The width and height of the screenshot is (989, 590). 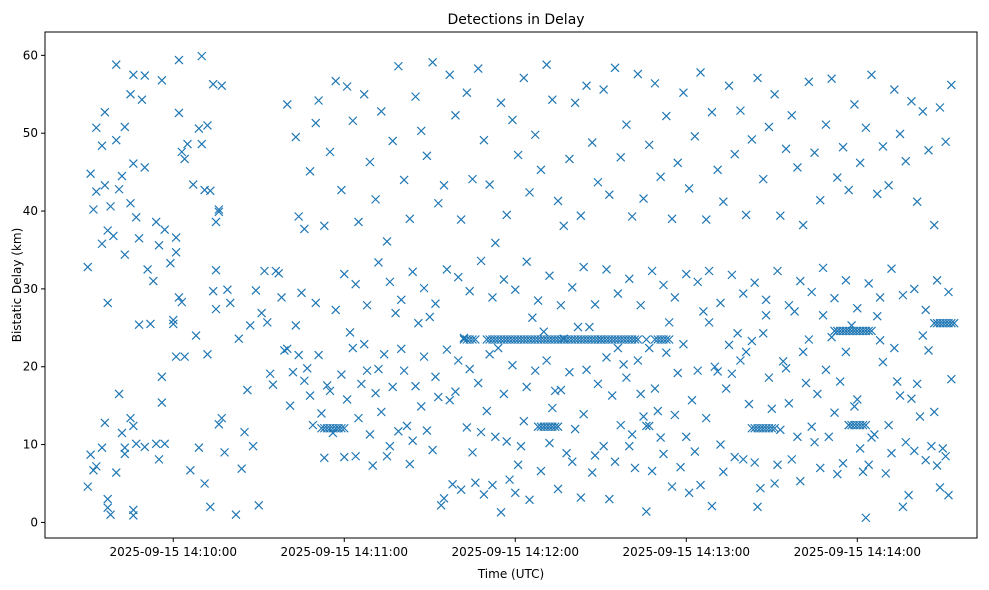 I want to click on y-tick-label: 60, so click(x=30, y=55).